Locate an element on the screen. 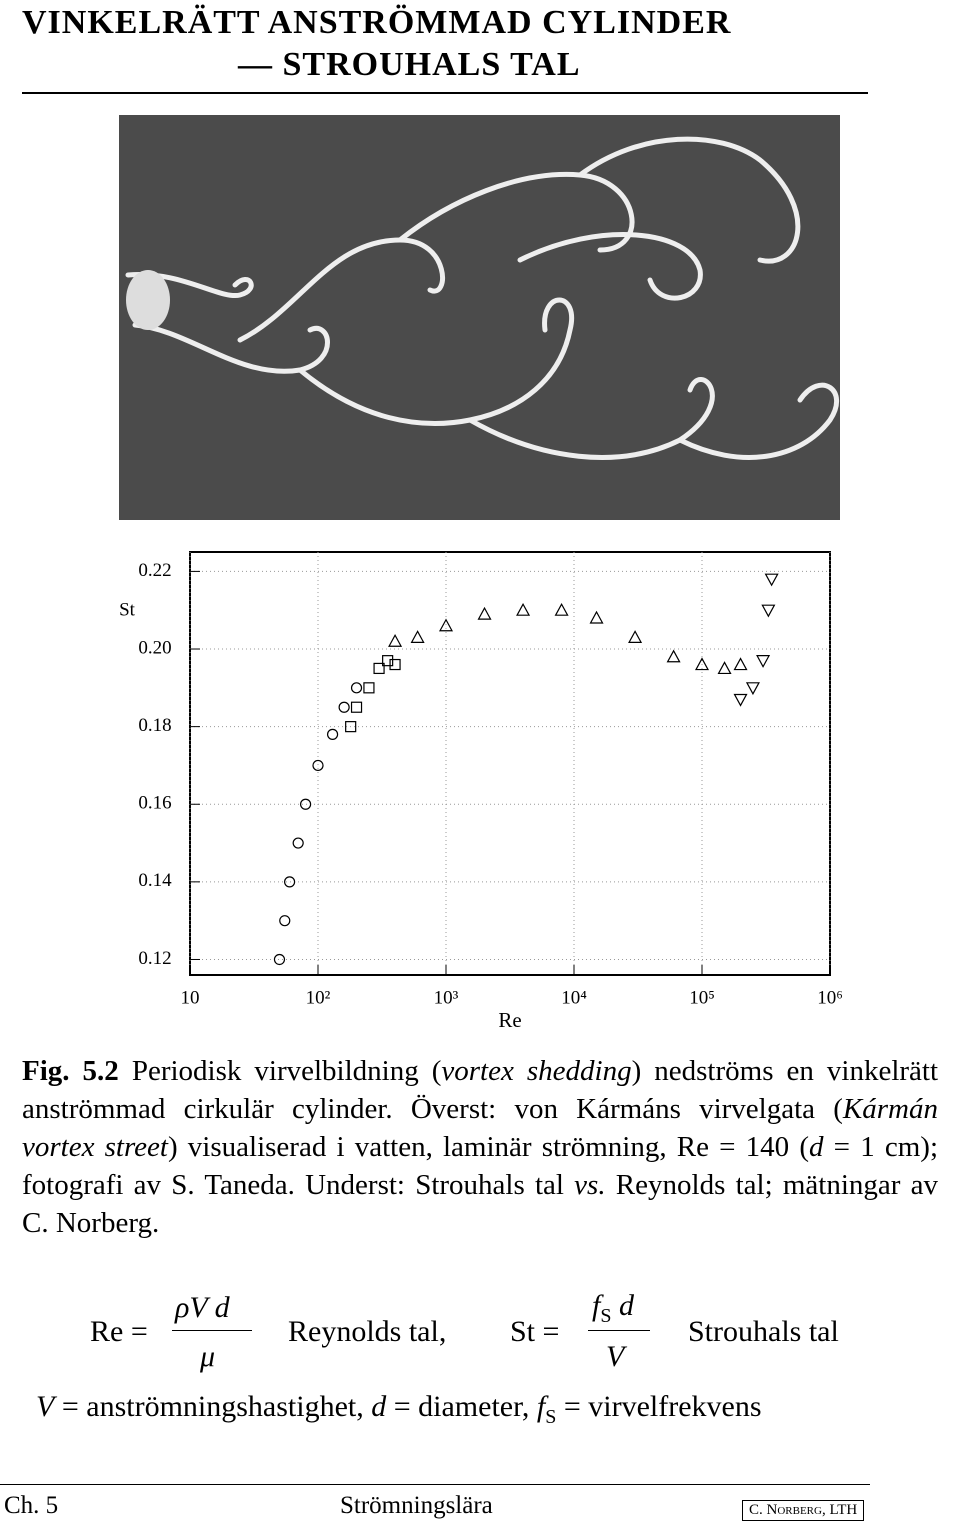 This screenshot has width=960, height=1530. figure-number: Fig. 5.2 is located at coordinates (70, 1071).